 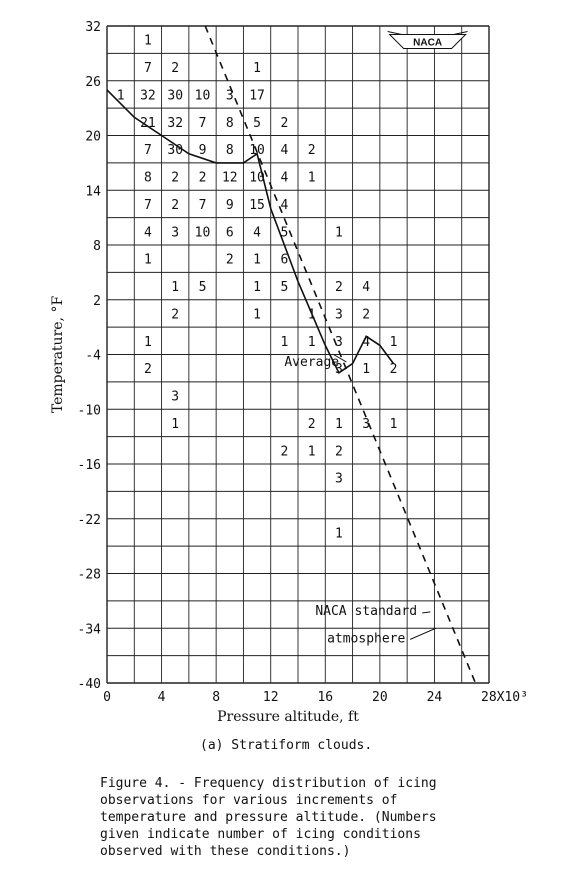 I want to click on x-tick-label: 28X10³, so click(x=504, y=697).